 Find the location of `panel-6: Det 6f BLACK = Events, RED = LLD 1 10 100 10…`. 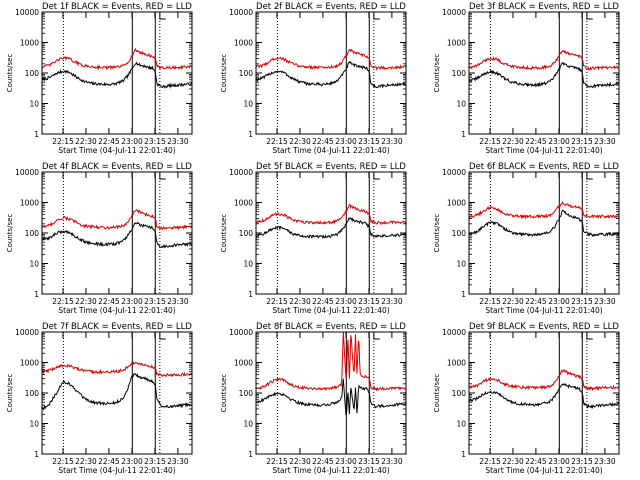

panel-6: Det 6f BLACK = Events, RED = LLD 1 10 100 10… is located at coordinates (526, 238).